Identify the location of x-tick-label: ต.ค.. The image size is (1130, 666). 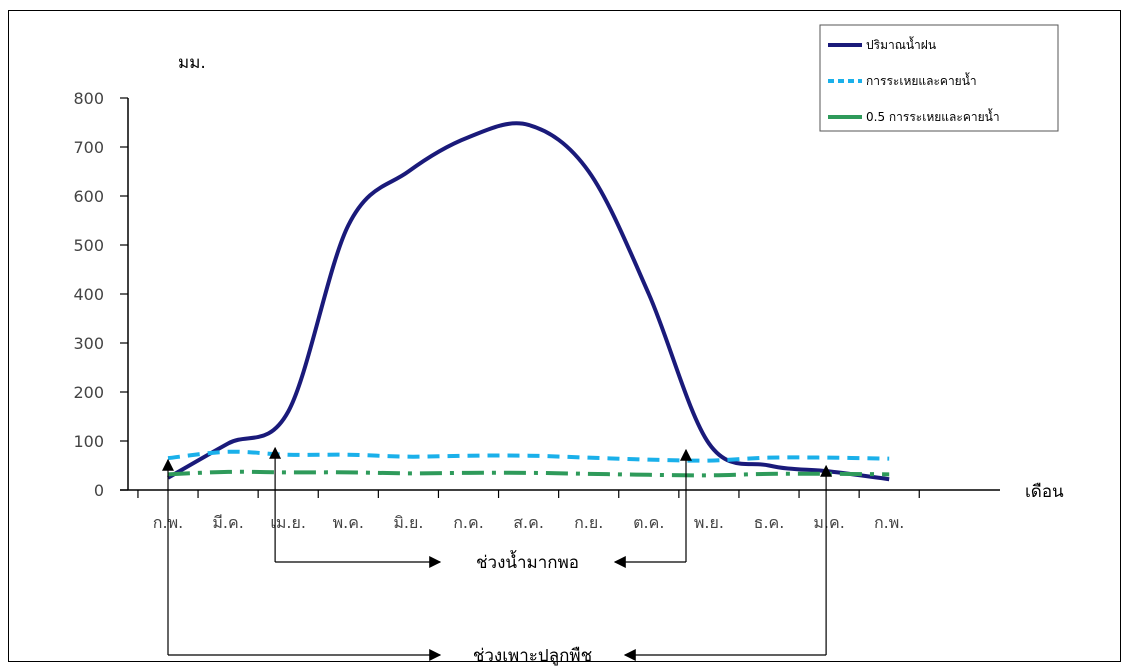
(648, 522).